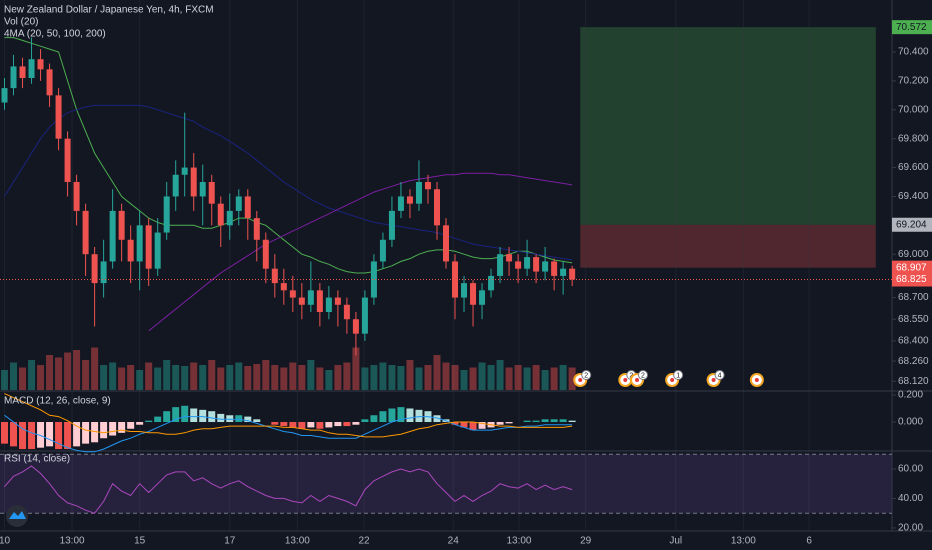  What do you see at coordinates (288, 415) in the screenshot?
I see `signal-line` at bounding box center [288, 415].